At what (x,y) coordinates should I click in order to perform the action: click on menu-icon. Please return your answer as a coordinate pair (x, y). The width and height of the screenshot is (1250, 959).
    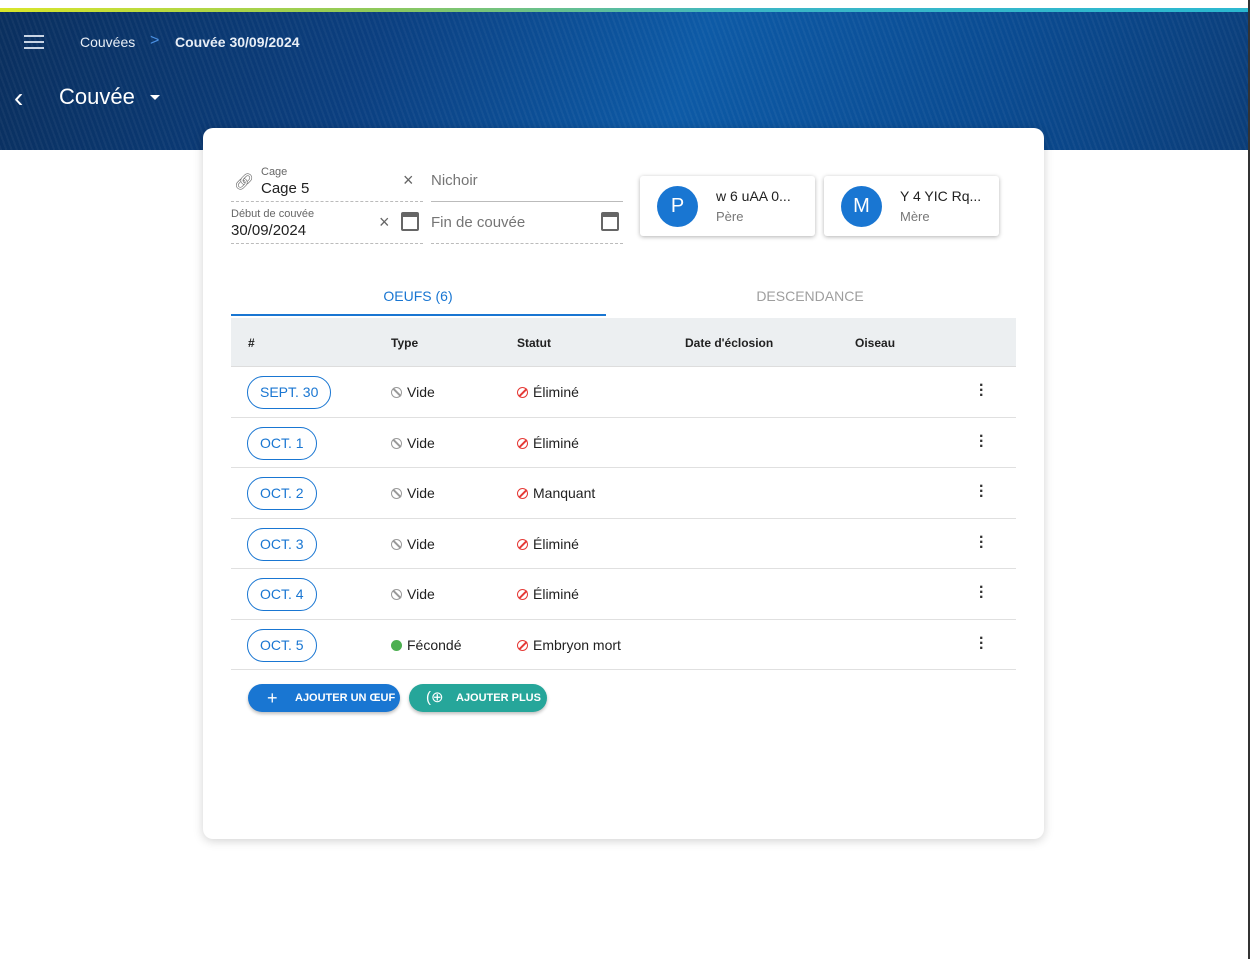
    Looking at the image, I should click on (34, 42).